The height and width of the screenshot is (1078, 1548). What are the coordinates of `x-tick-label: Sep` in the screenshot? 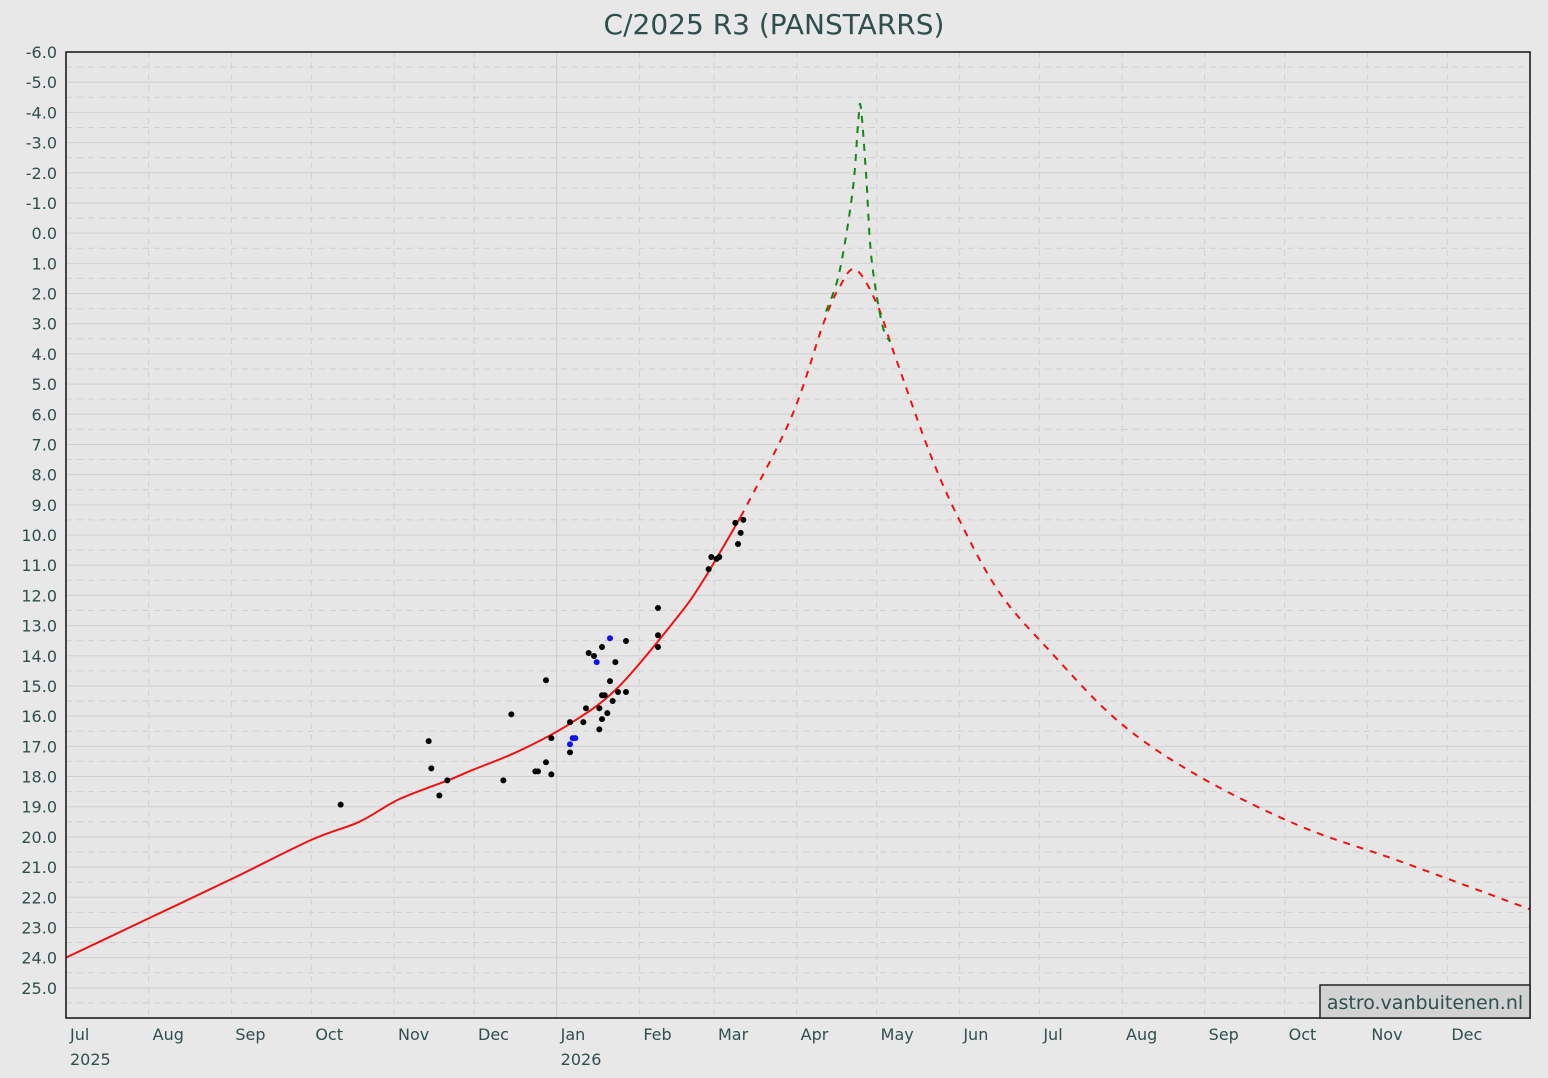 It's located at (1224, 1034).